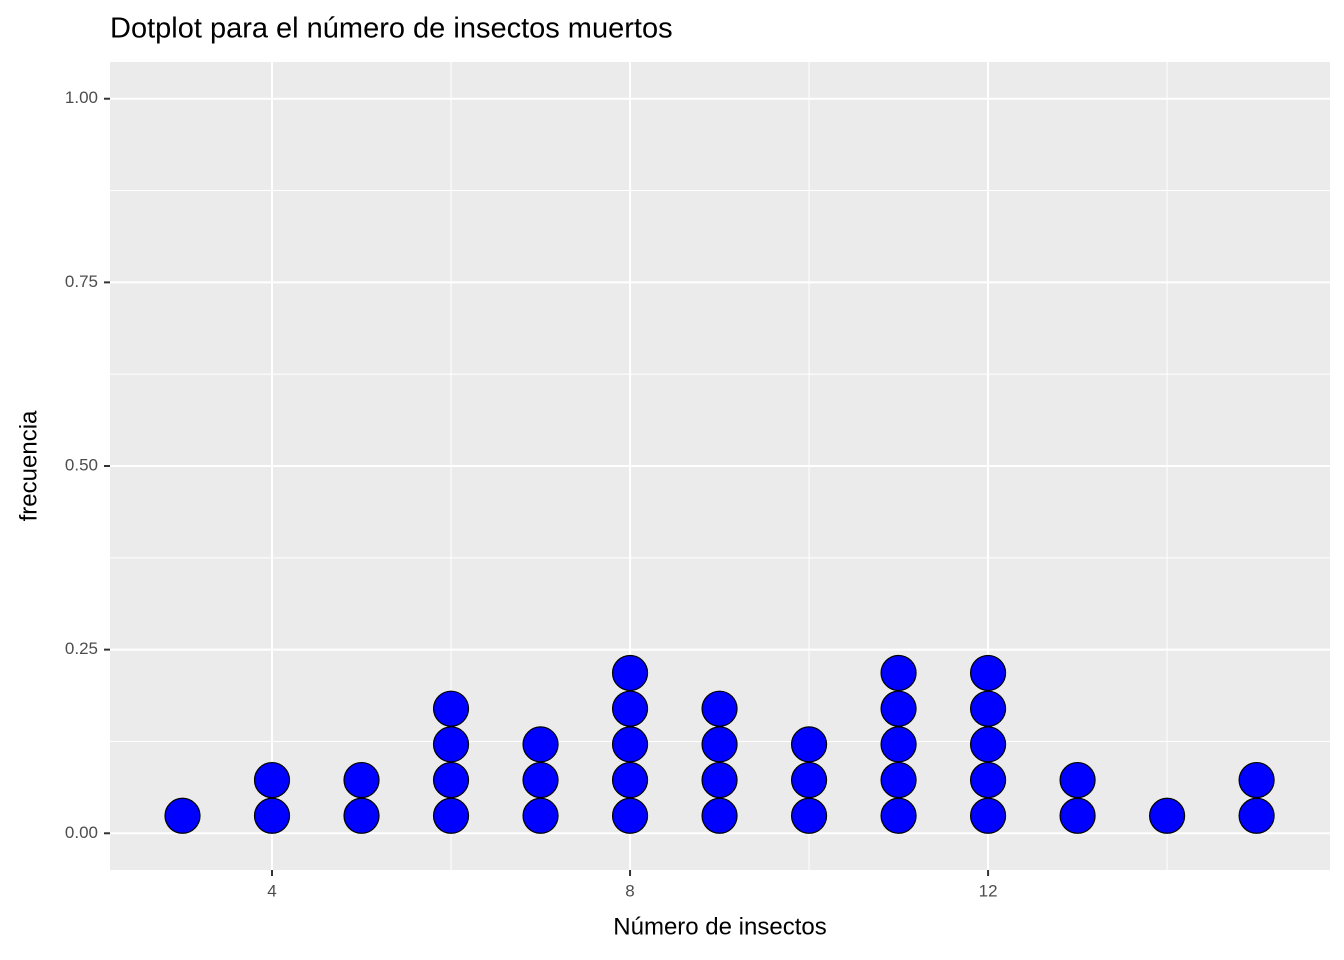  I want to click on y-tick-label: 1.00, so click(81, 97).